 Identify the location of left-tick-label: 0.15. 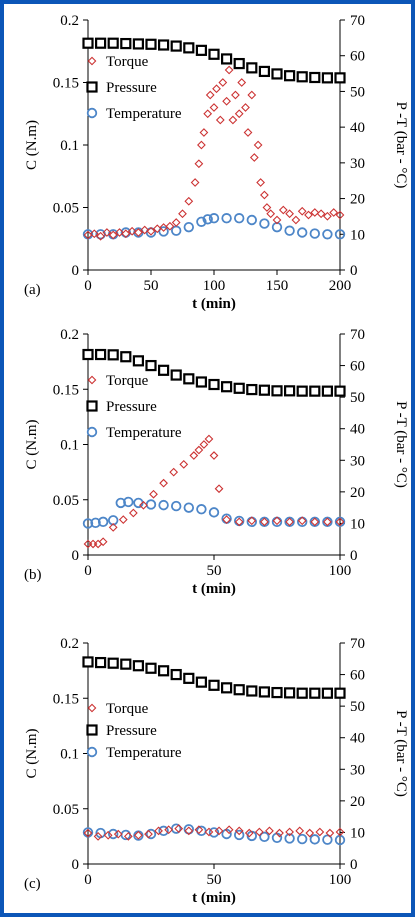
(66, 390).